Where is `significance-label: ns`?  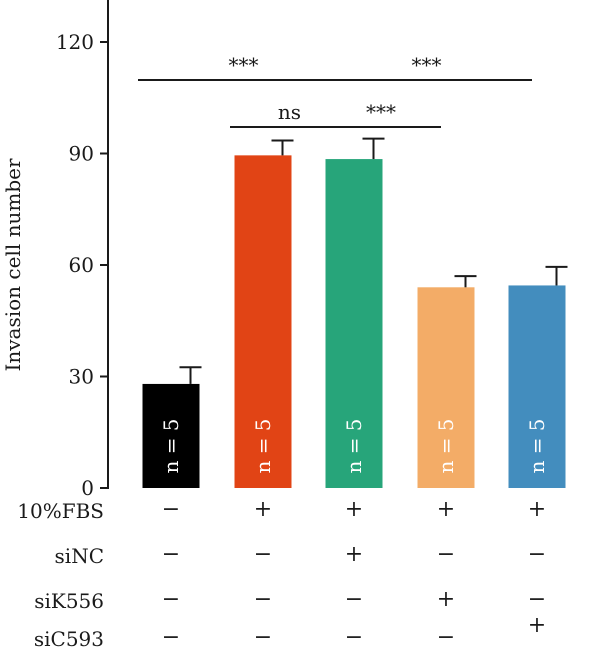 significance-label: ns is located at coordinates (289, 112).